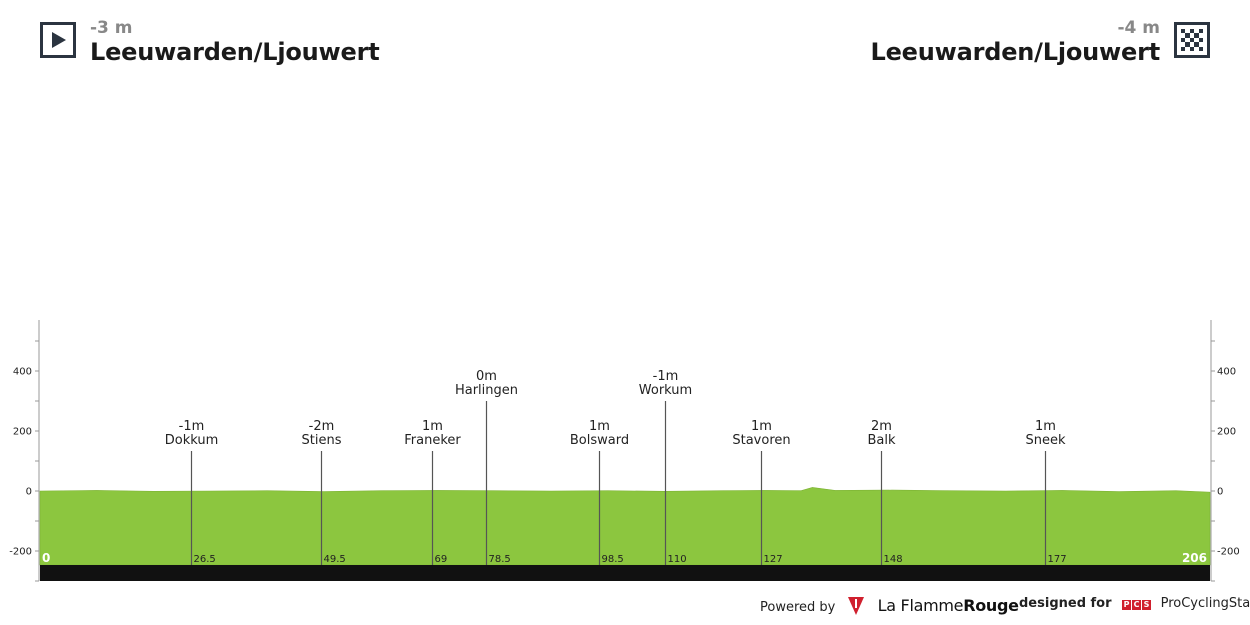  Describe the element at coordinates (1194, 558) in the screenshot. I see `finish-km-label: 206` at that location.